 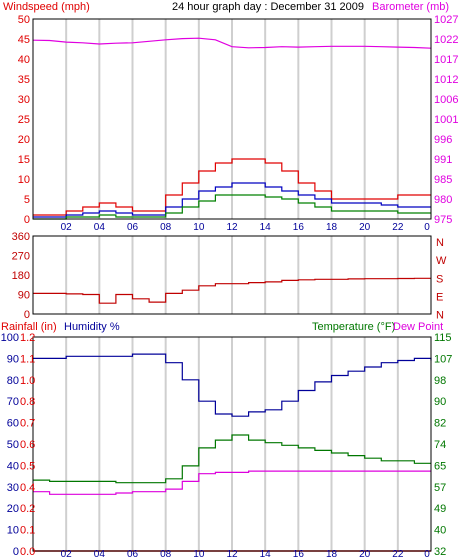 I want to click on barometer-tick-label: 1027, so click(x=446, y=20).